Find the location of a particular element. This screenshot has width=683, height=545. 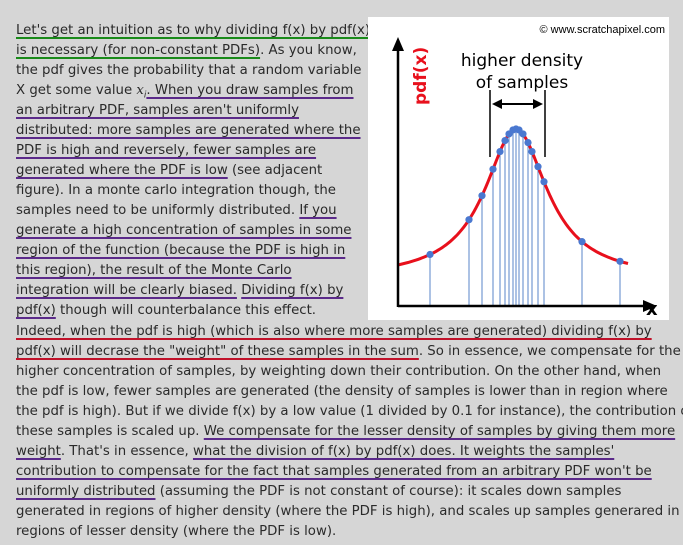

copyright-text: © www.scratchapixel.com is located at coordinates (602, 30).